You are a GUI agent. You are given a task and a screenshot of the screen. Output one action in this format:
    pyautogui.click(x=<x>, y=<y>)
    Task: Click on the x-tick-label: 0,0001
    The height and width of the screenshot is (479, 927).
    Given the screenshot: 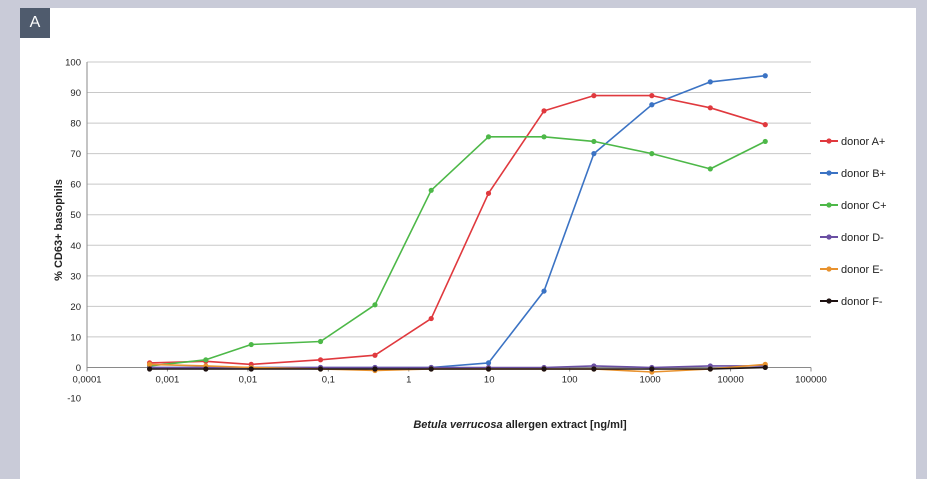 What is the action you would take?
    pyautogui.click(x=86, y=379)
    